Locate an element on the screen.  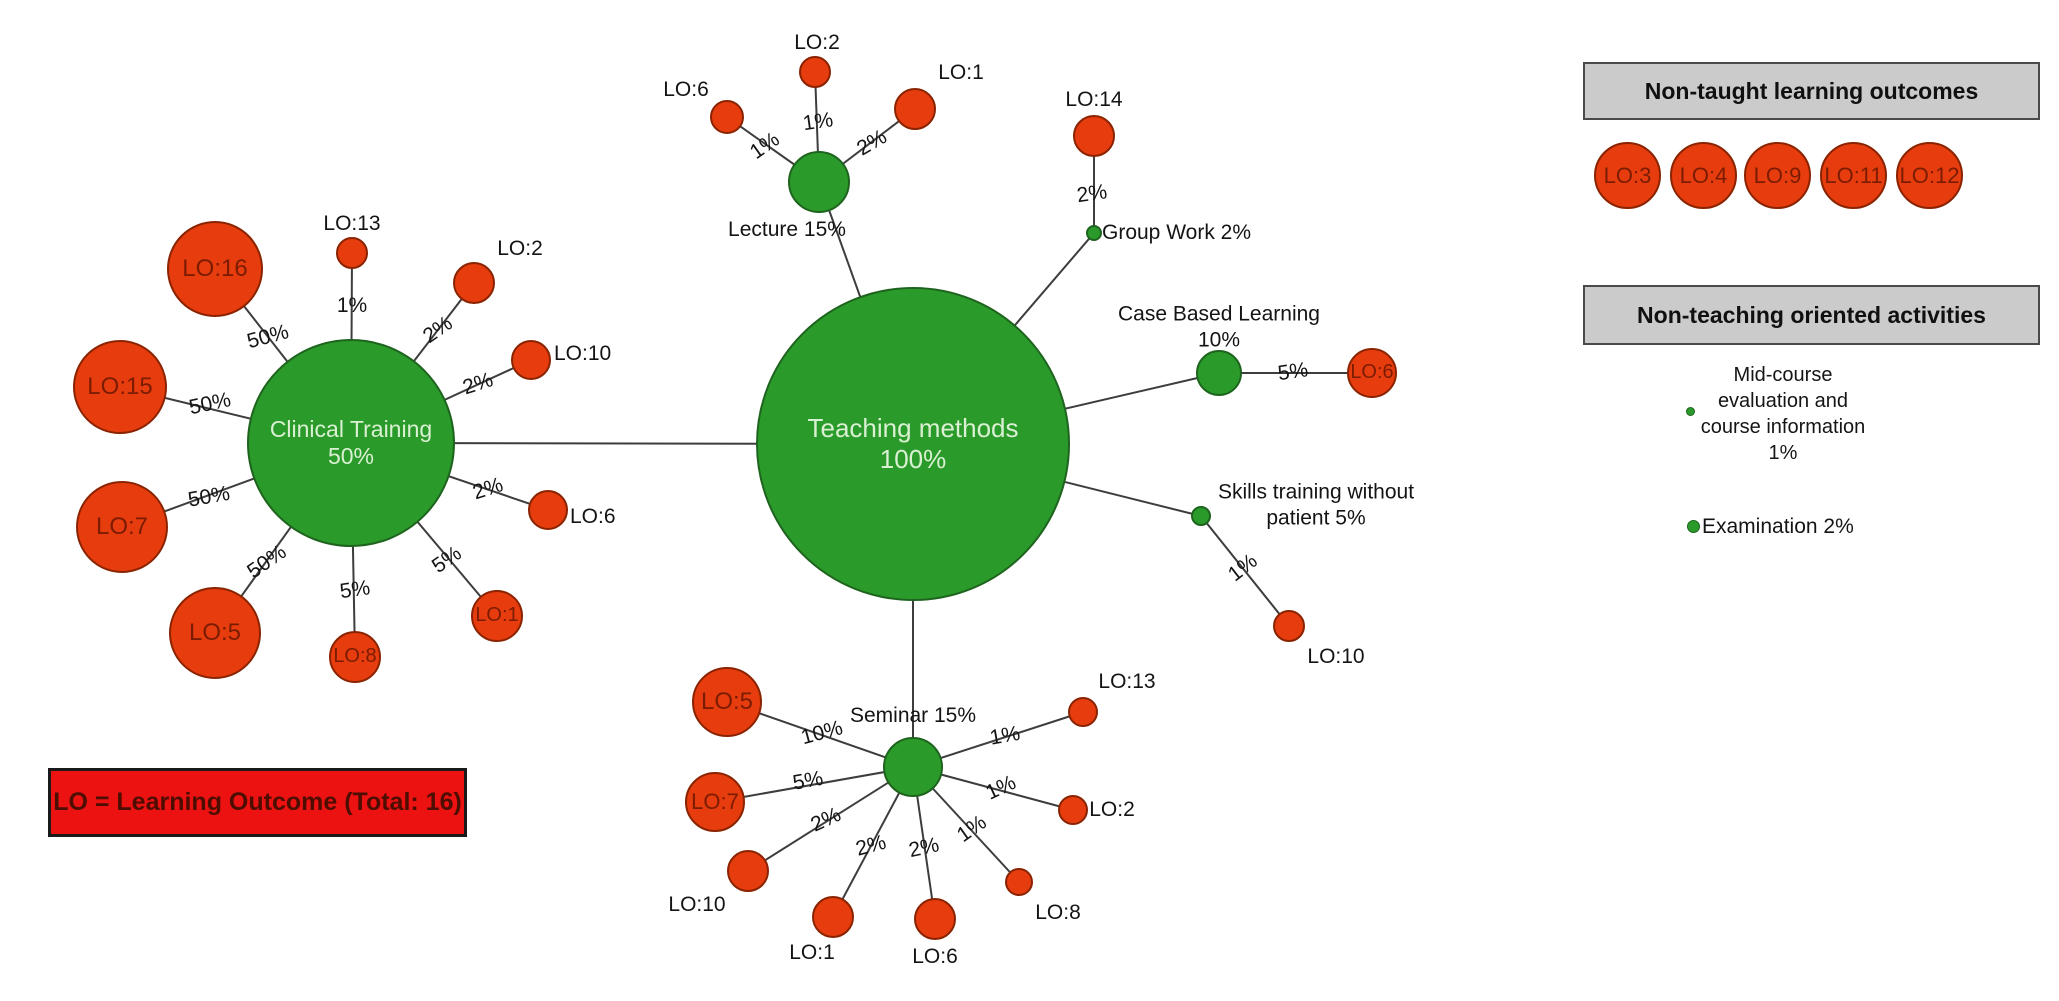
node-c13 is located at coordinates (352, 253).